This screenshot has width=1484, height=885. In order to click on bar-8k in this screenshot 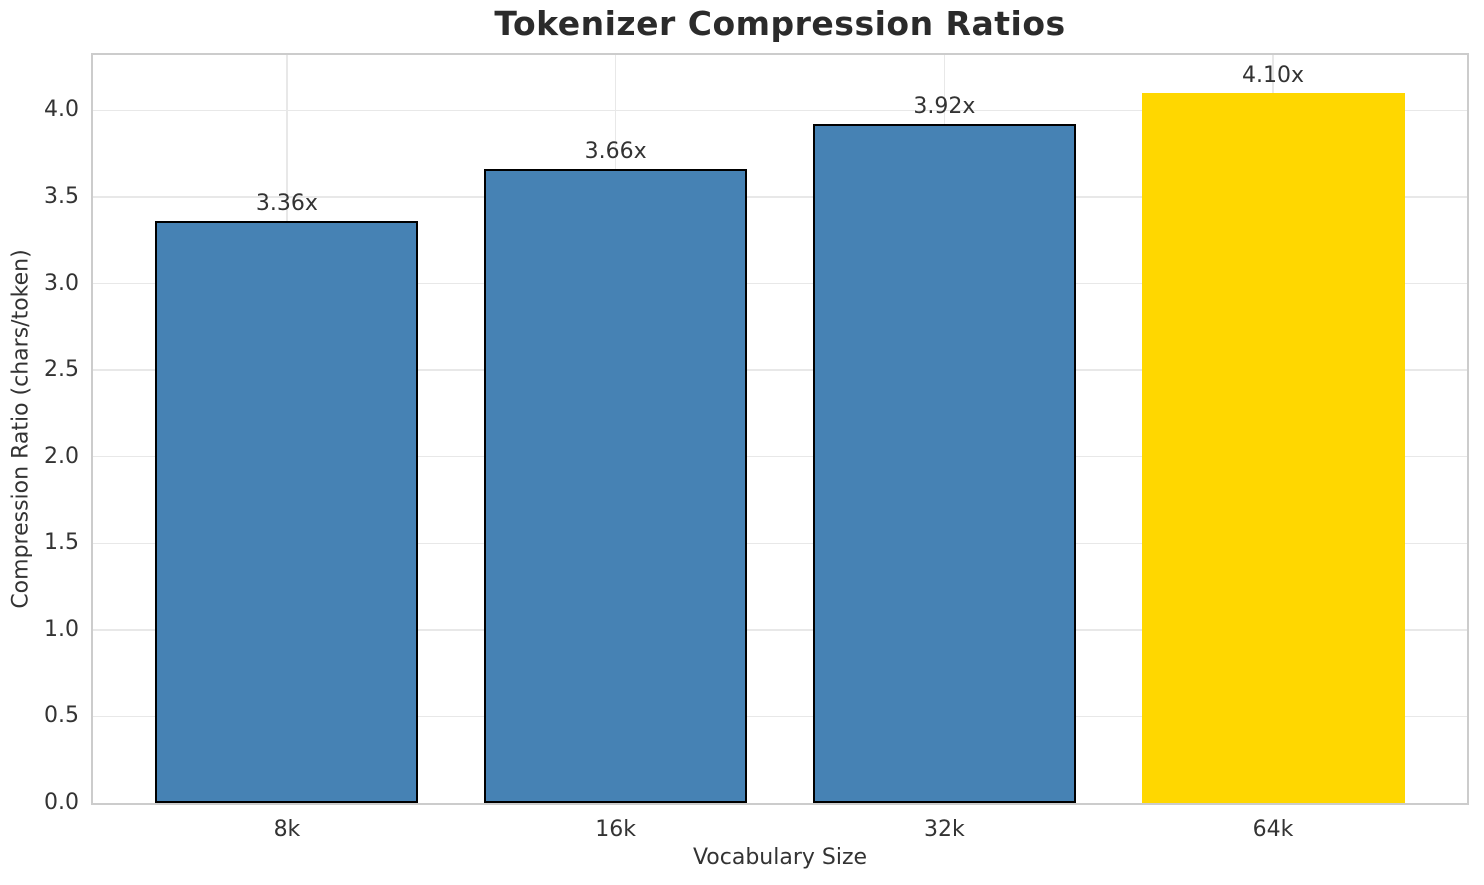, I will do `click(287, 512)`.